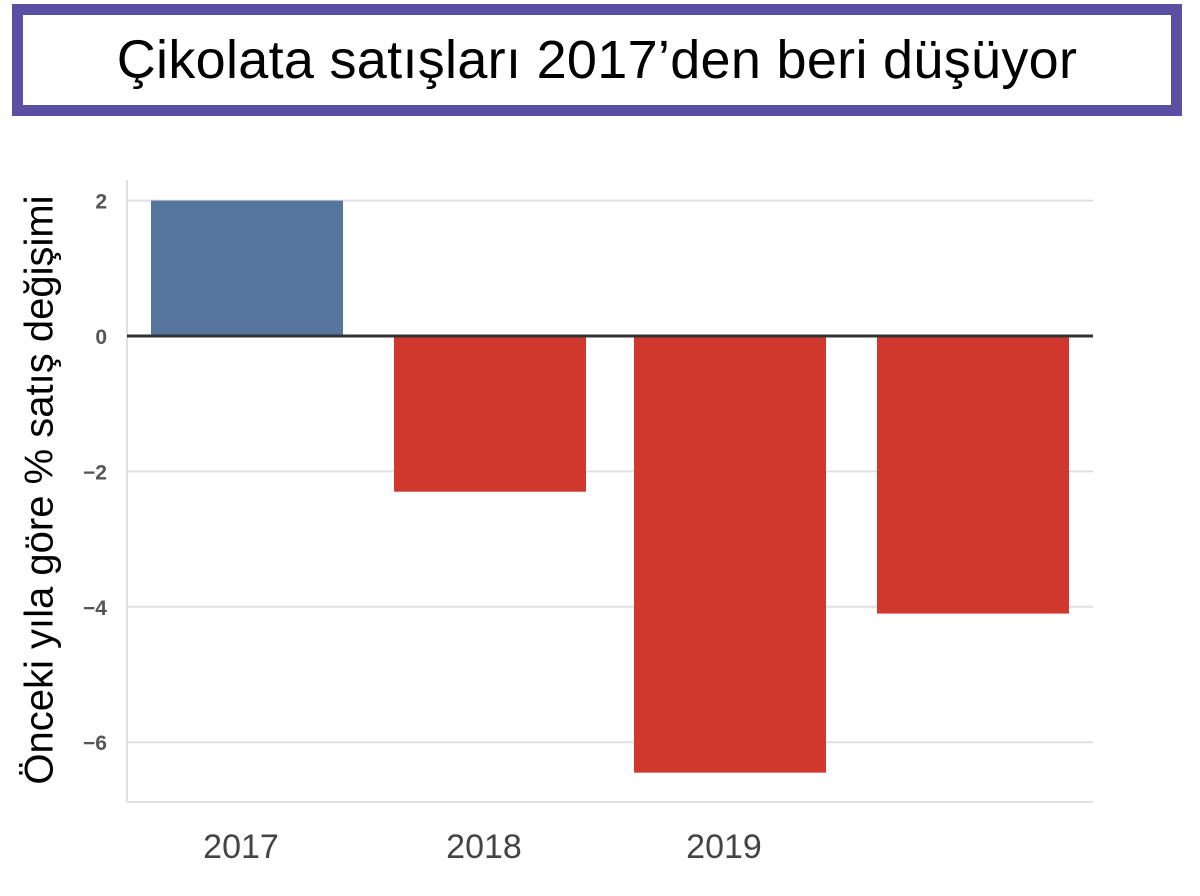 This screenshot has width=1200, height=896. I want to click on x-tick-label: 2017, so click(241, 847).